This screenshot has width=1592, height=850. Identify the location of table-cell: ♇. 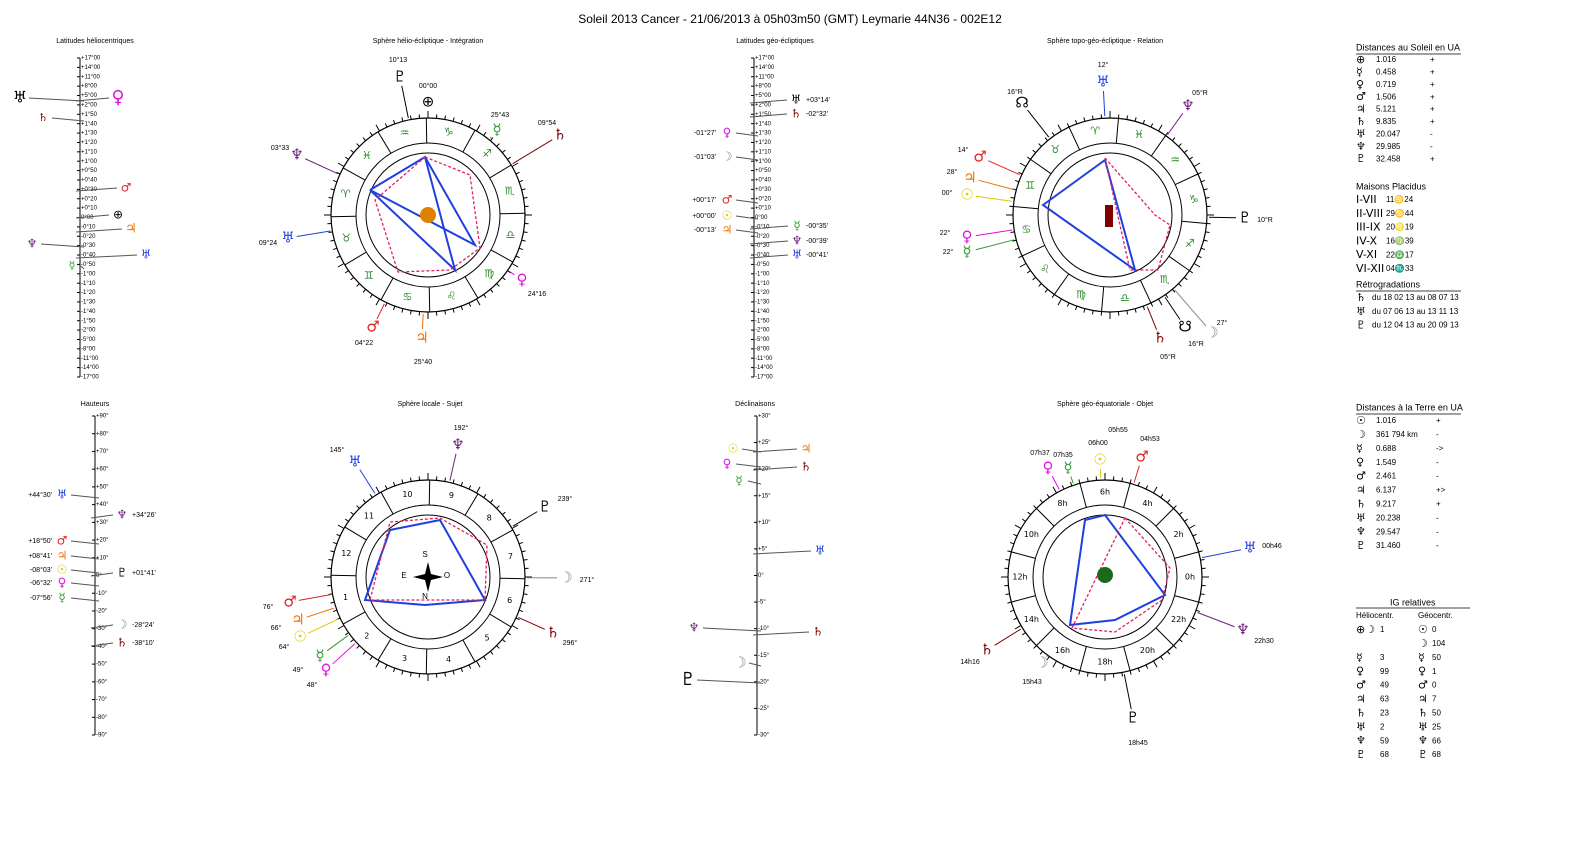
(1361, 325).